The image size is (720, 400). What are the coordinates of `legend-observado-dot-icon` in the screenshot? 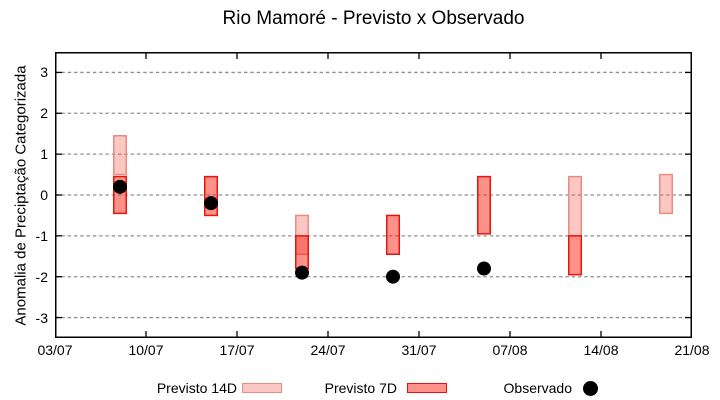 It's located at (590, 388).